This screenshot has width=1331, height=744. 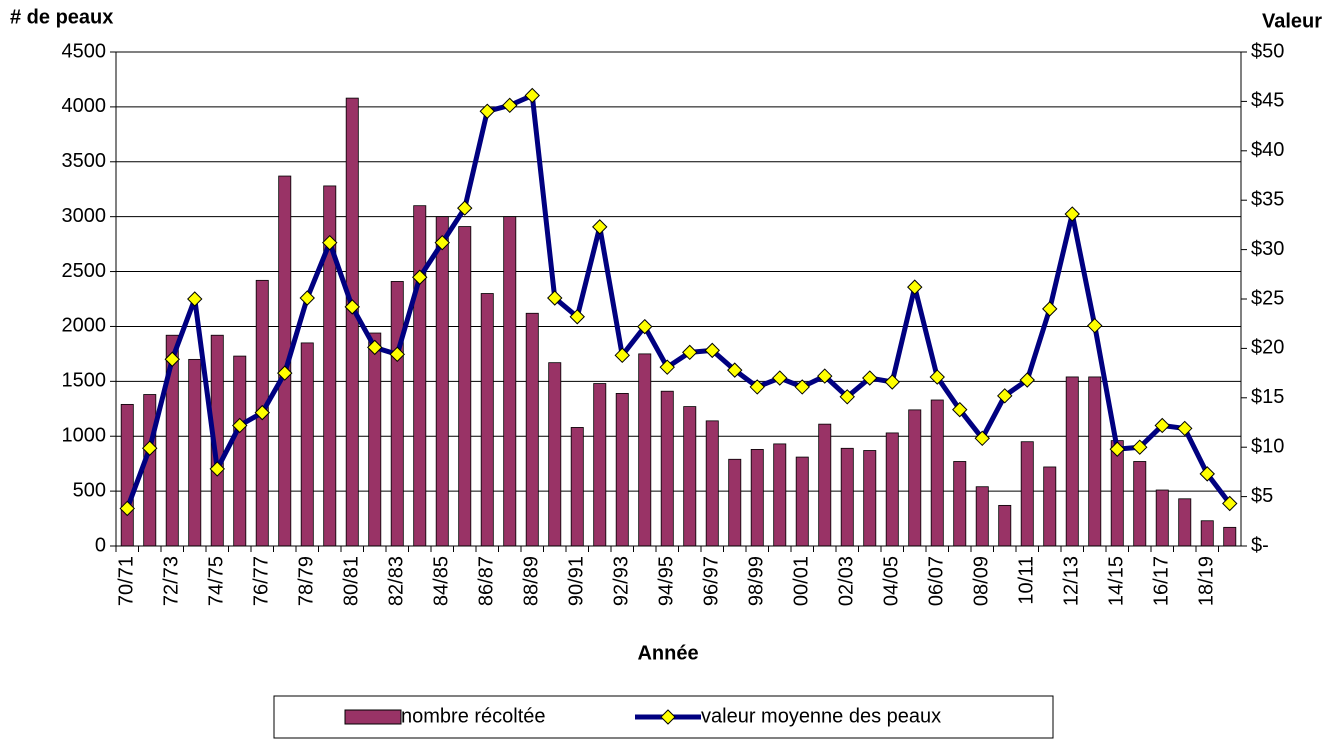 I want to click on x-tick-label: 98/99, so click(x=757, y=581).